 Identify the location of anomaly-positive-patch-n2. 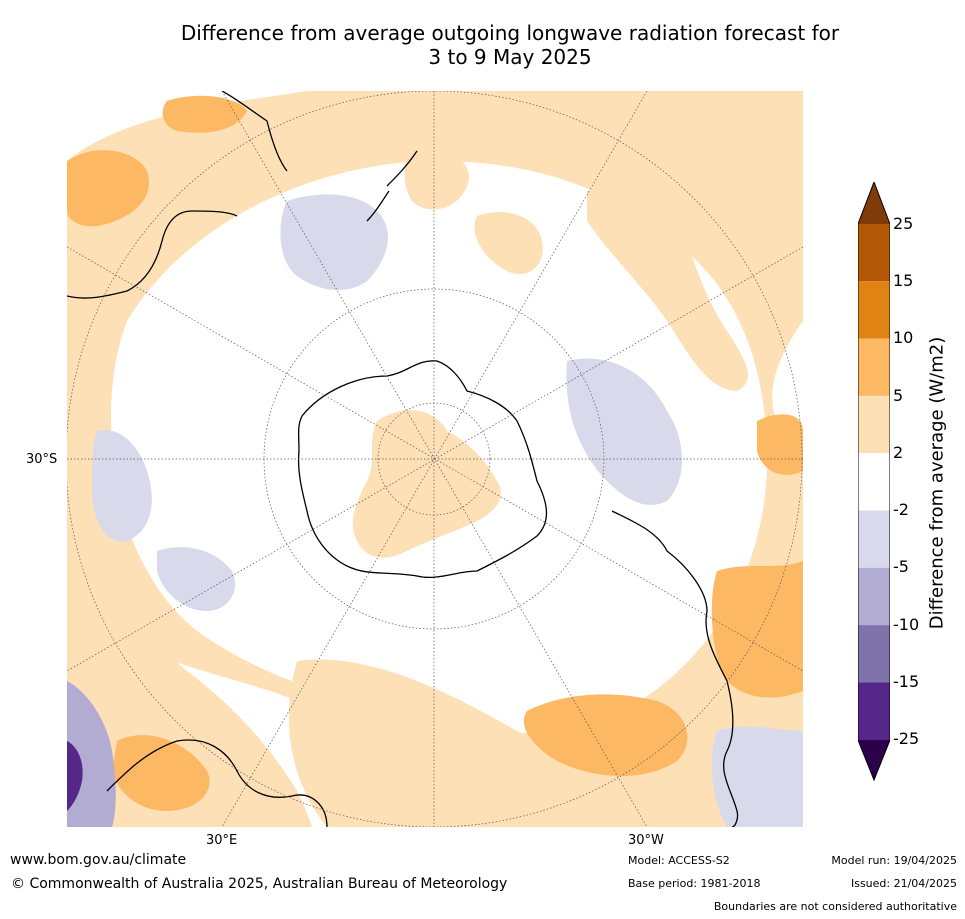
(508, 243).